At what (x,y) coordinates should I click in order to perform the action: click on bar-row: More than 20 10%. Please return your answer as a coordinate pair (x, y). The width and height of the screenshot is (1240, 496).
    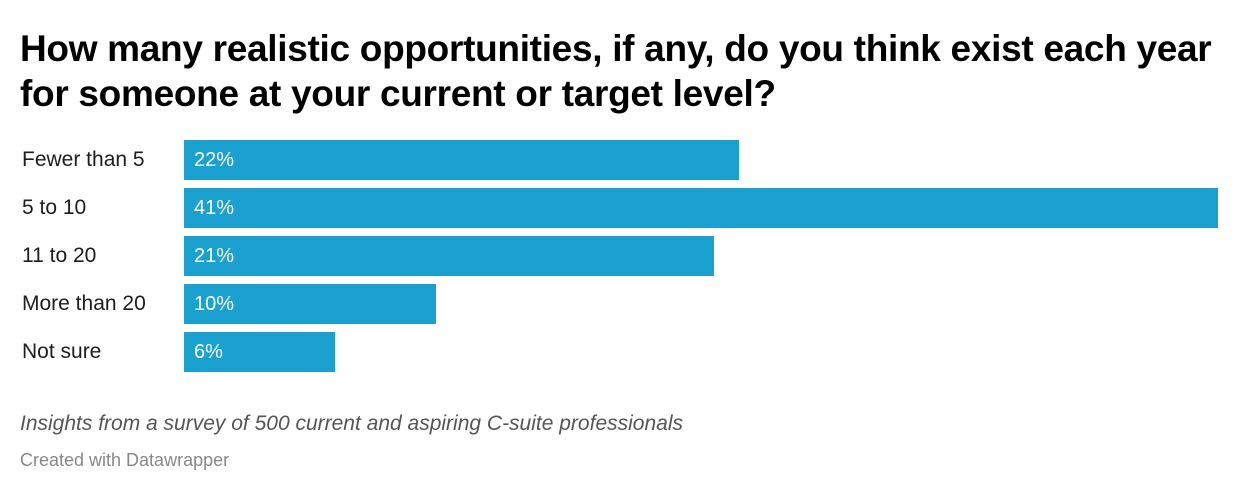
    Looking at the image, I should click on (620, 304).